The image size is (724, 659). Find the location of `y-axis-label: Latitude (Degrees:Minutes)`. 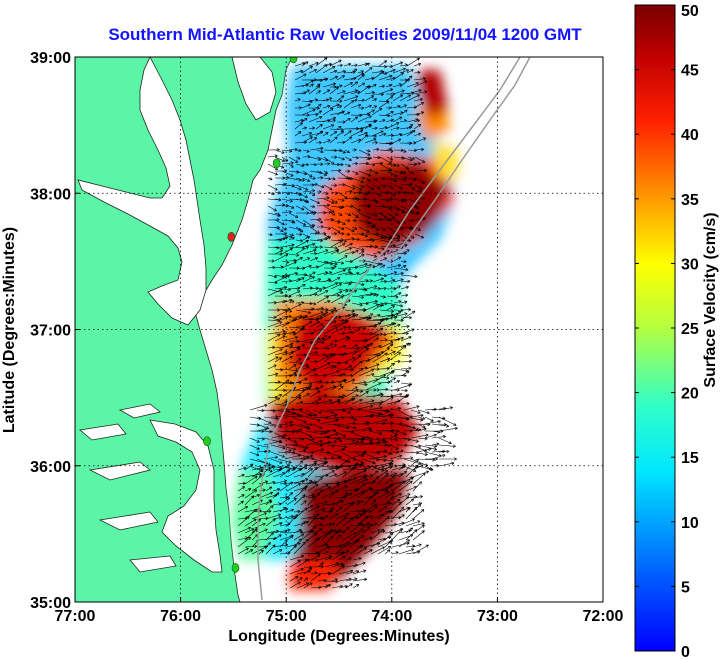

y-axis-label: Latitude (Degrees:Minutes) is located at coordinates (9, 330).